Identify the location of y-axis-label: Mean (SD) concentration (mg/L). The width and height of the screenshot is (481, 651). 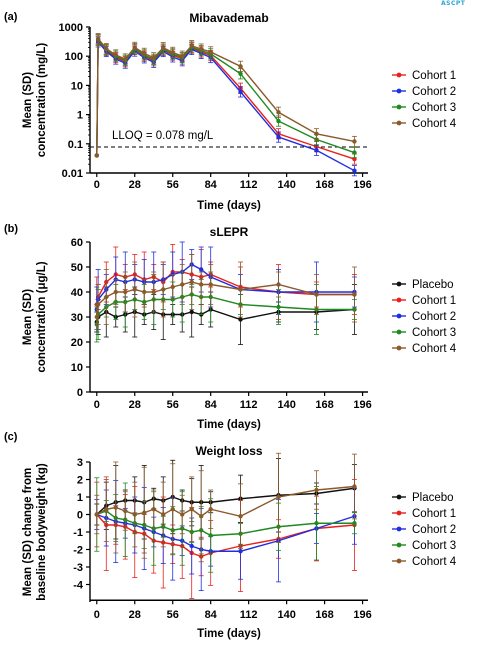
(35, 100).